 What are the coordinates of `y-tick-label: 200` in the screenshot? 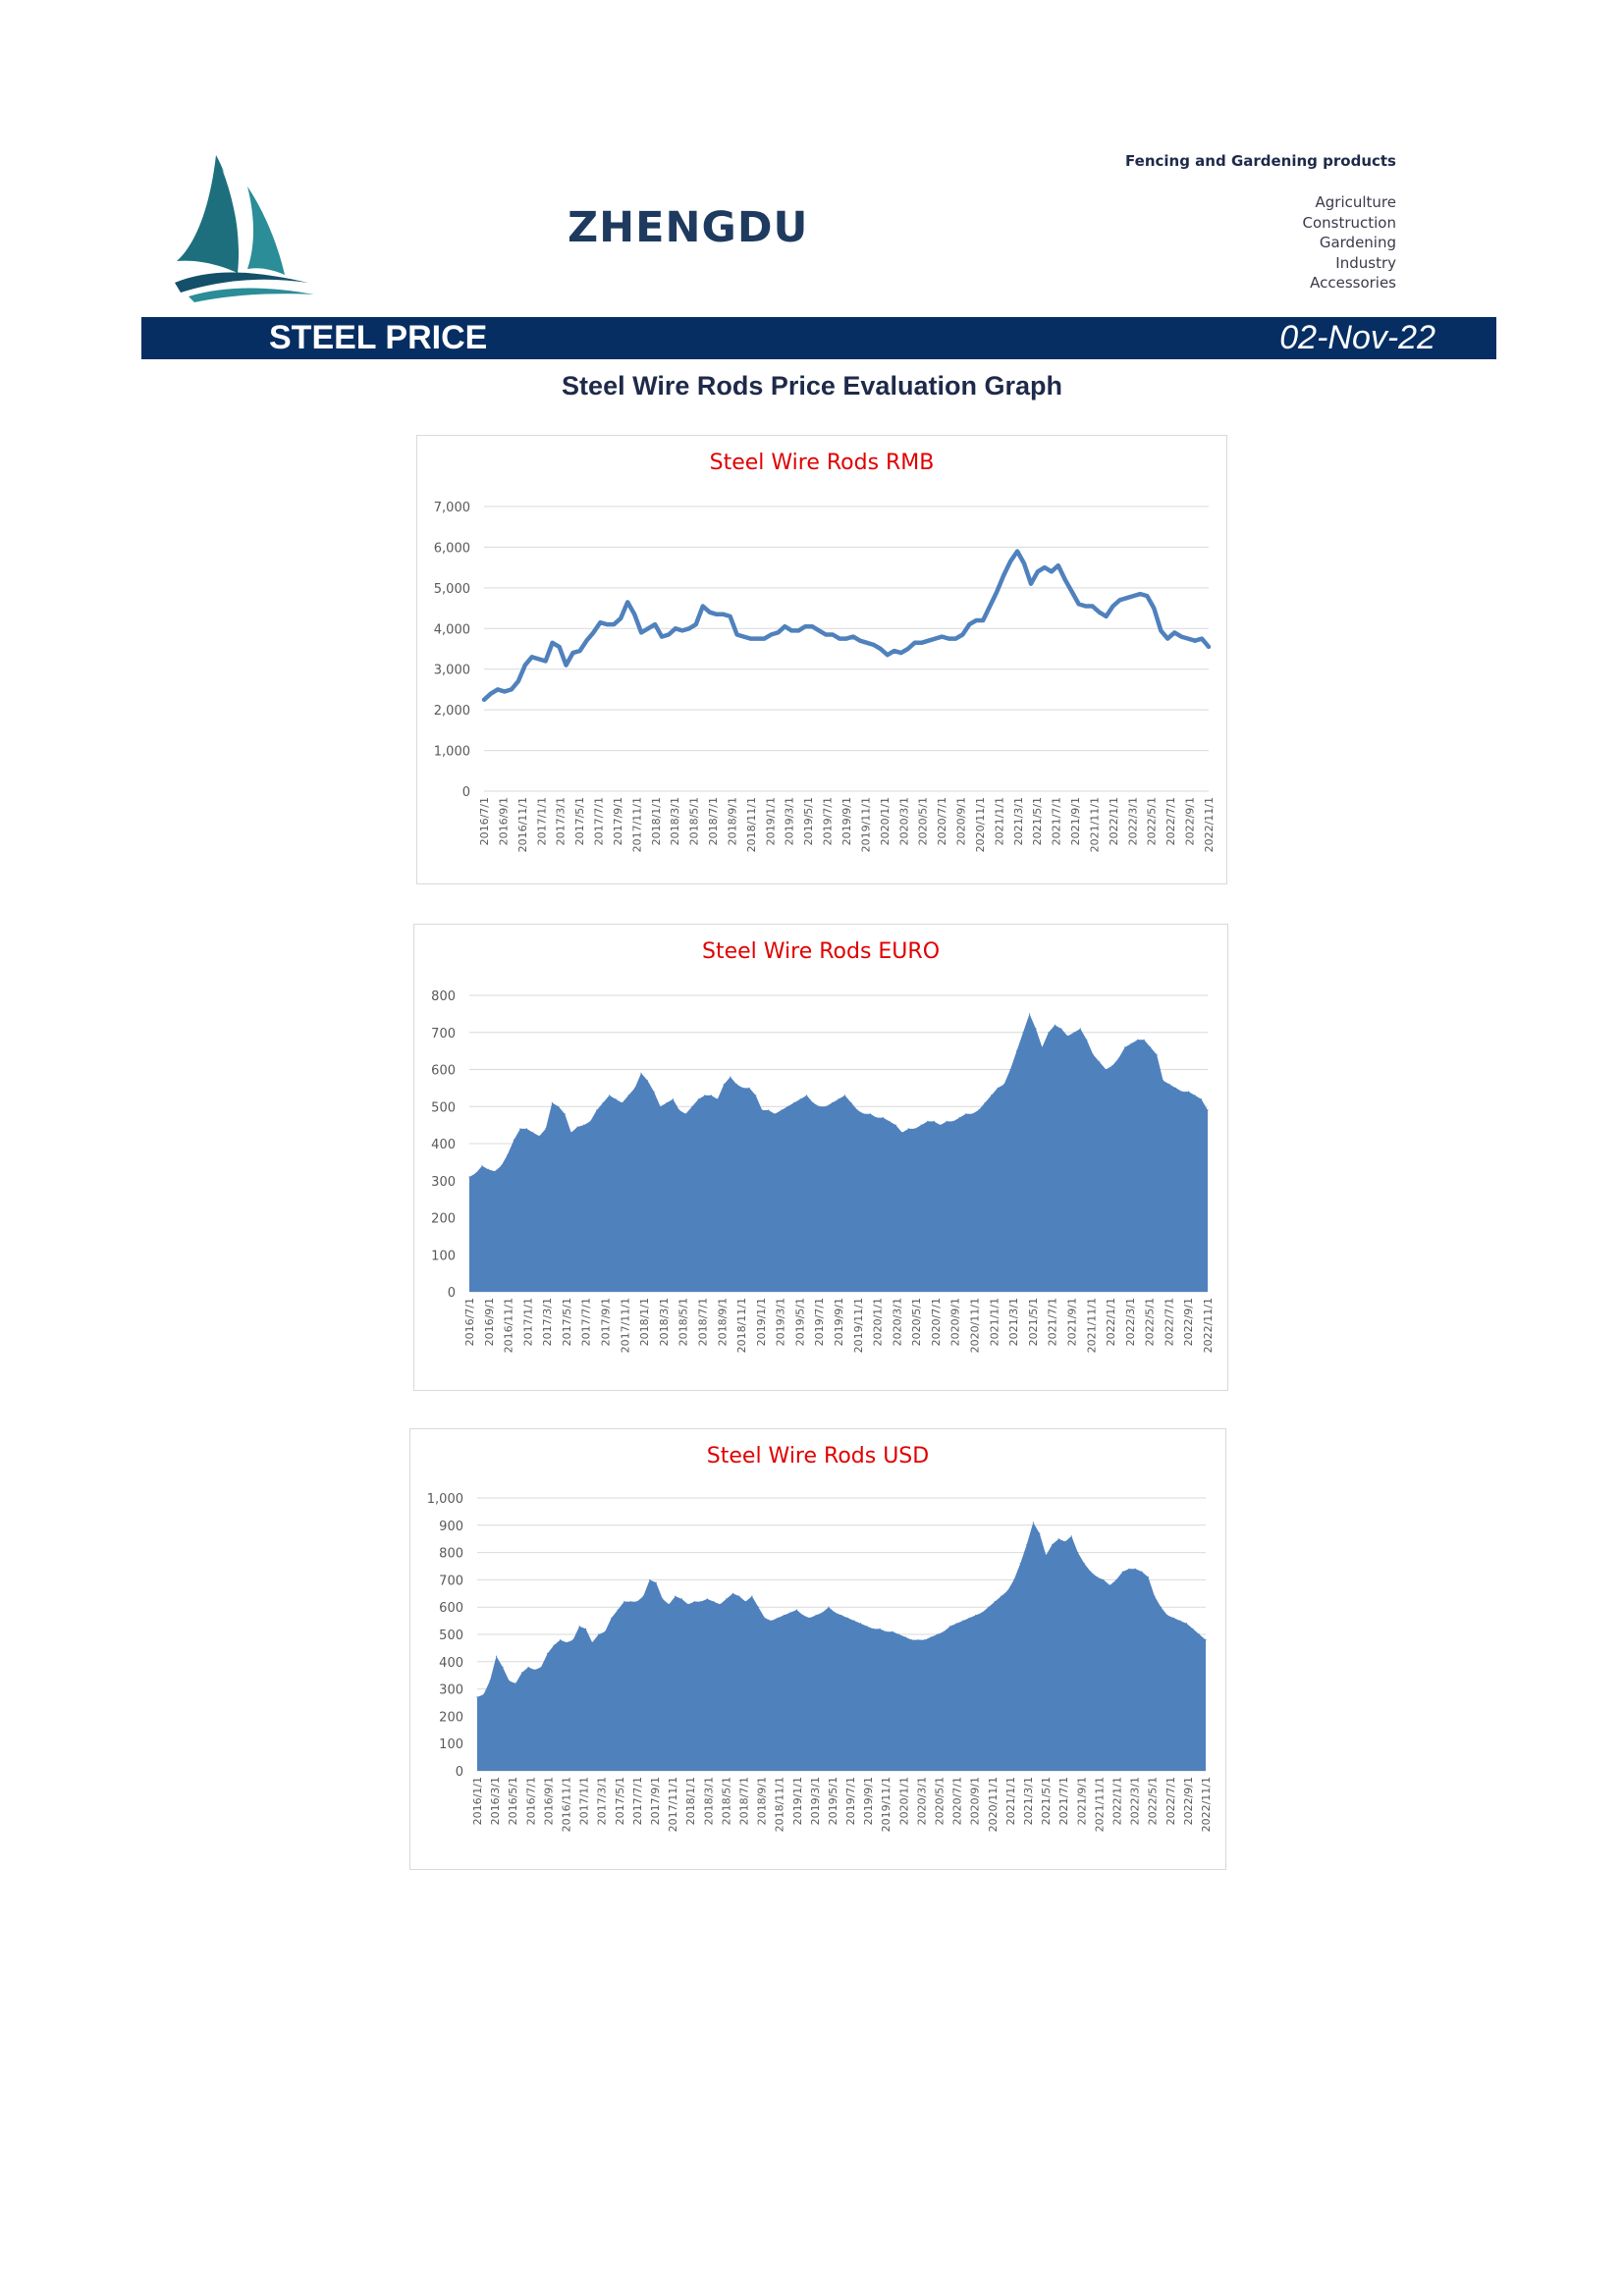 It's located at (451, 1717).